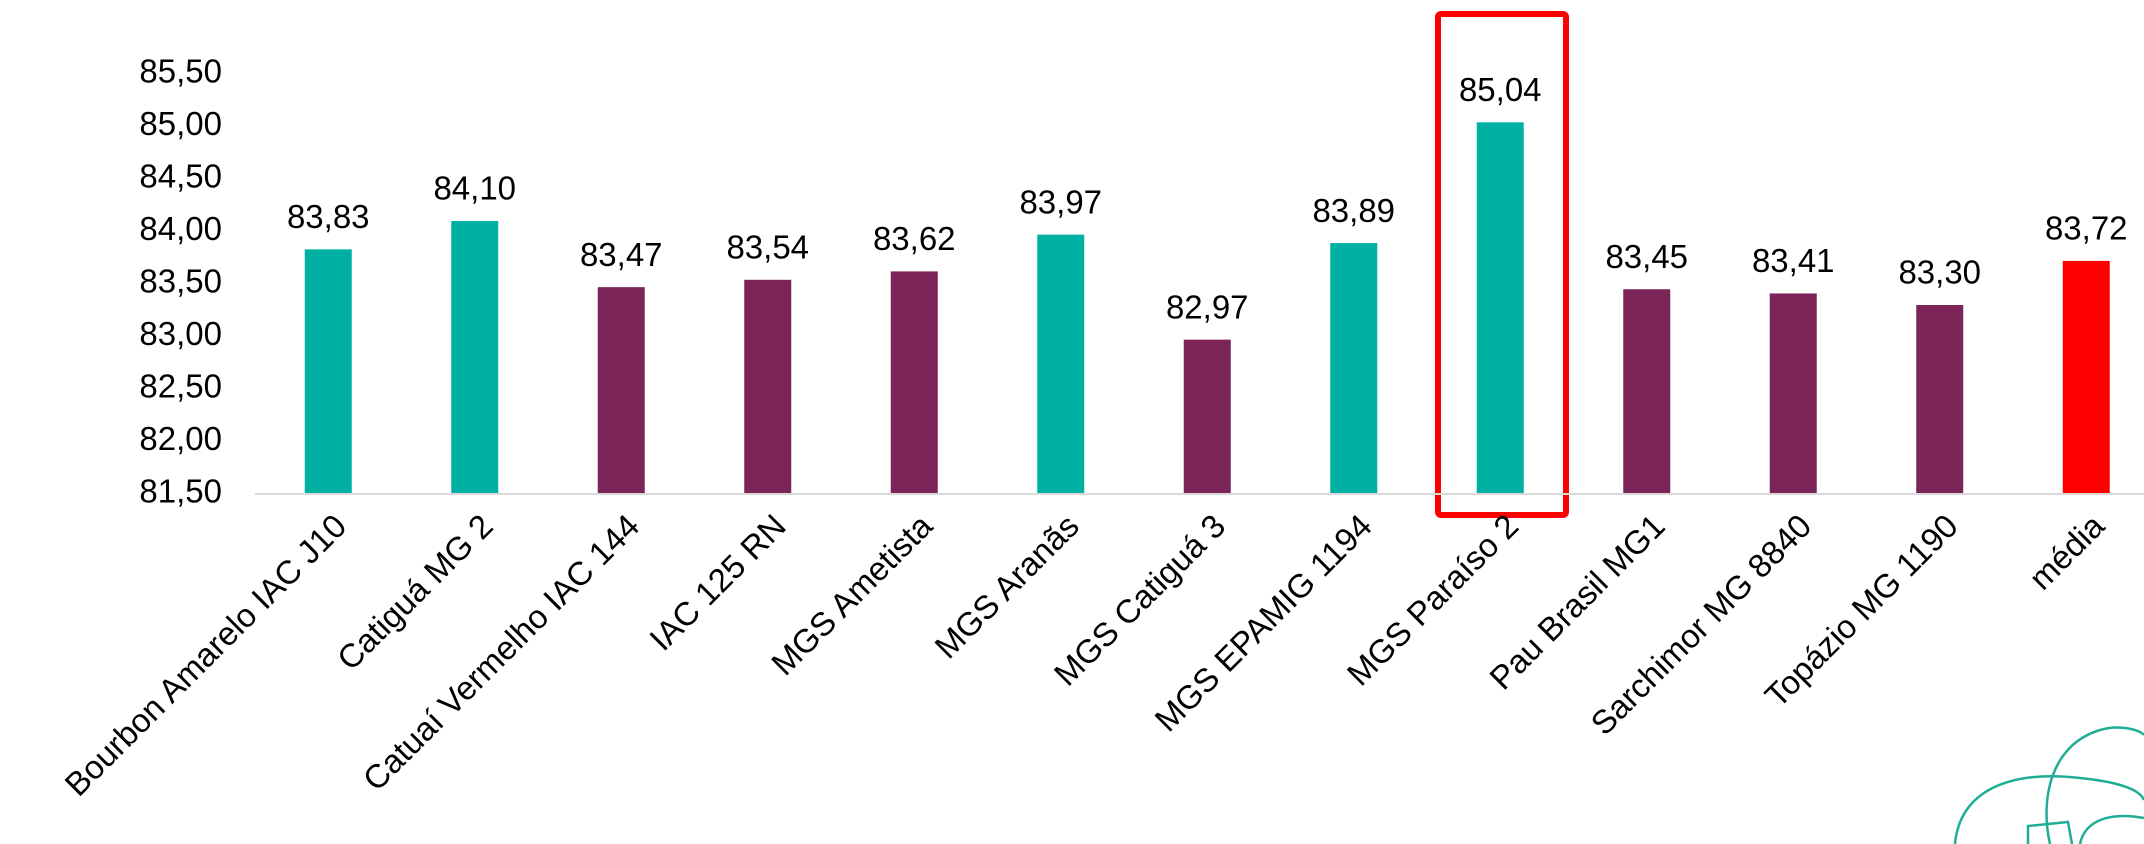 The height and width of the screenshot is (844, 2144). What do you see at coordinates (501, 652) in the screenshot?
I see `x-tick-label: Catuaí Vermelho IAC 144` at bounding box center [501, 652].